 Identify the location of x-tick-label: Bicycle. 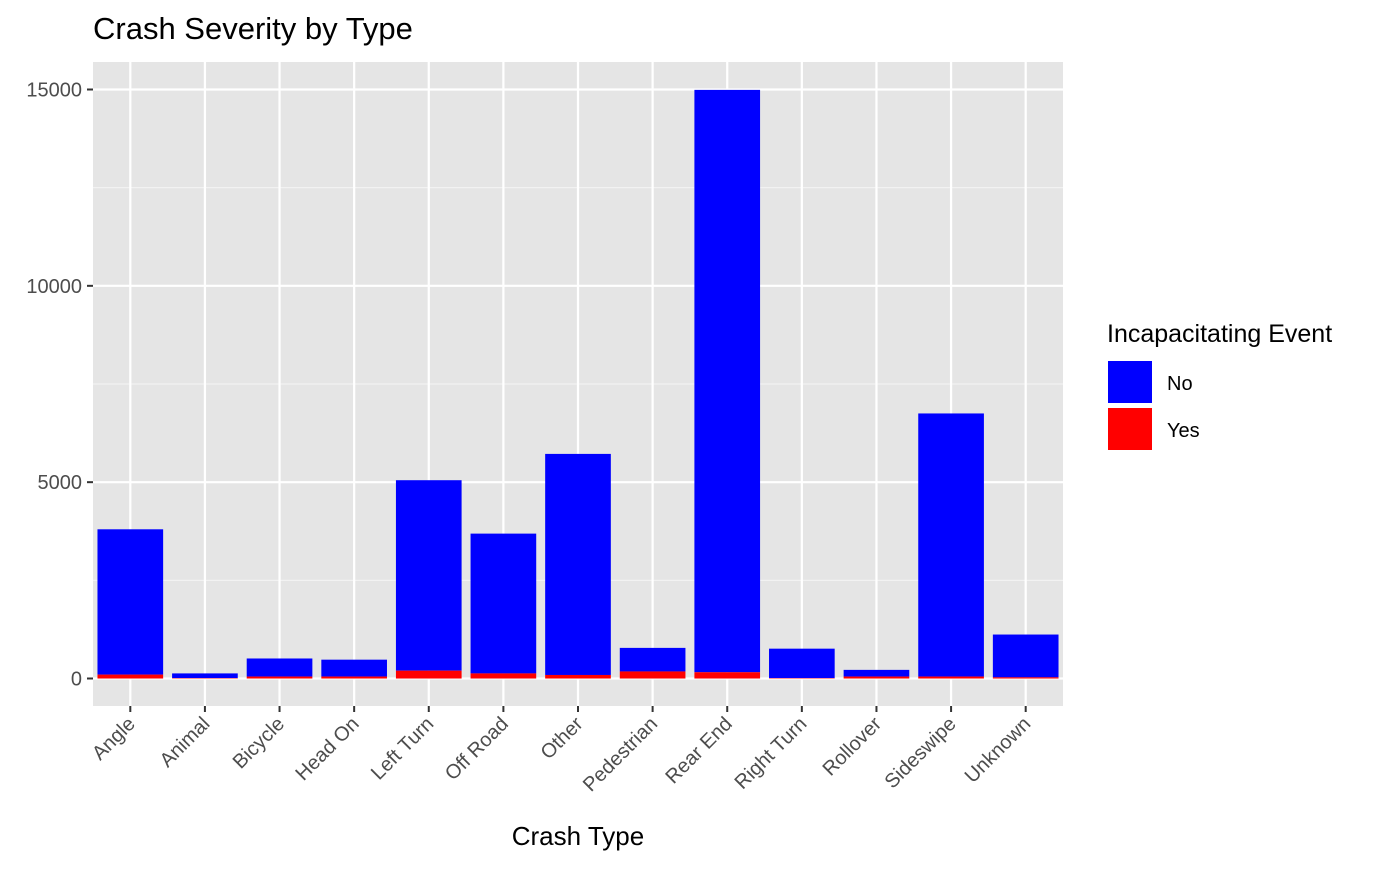
(259, 743).